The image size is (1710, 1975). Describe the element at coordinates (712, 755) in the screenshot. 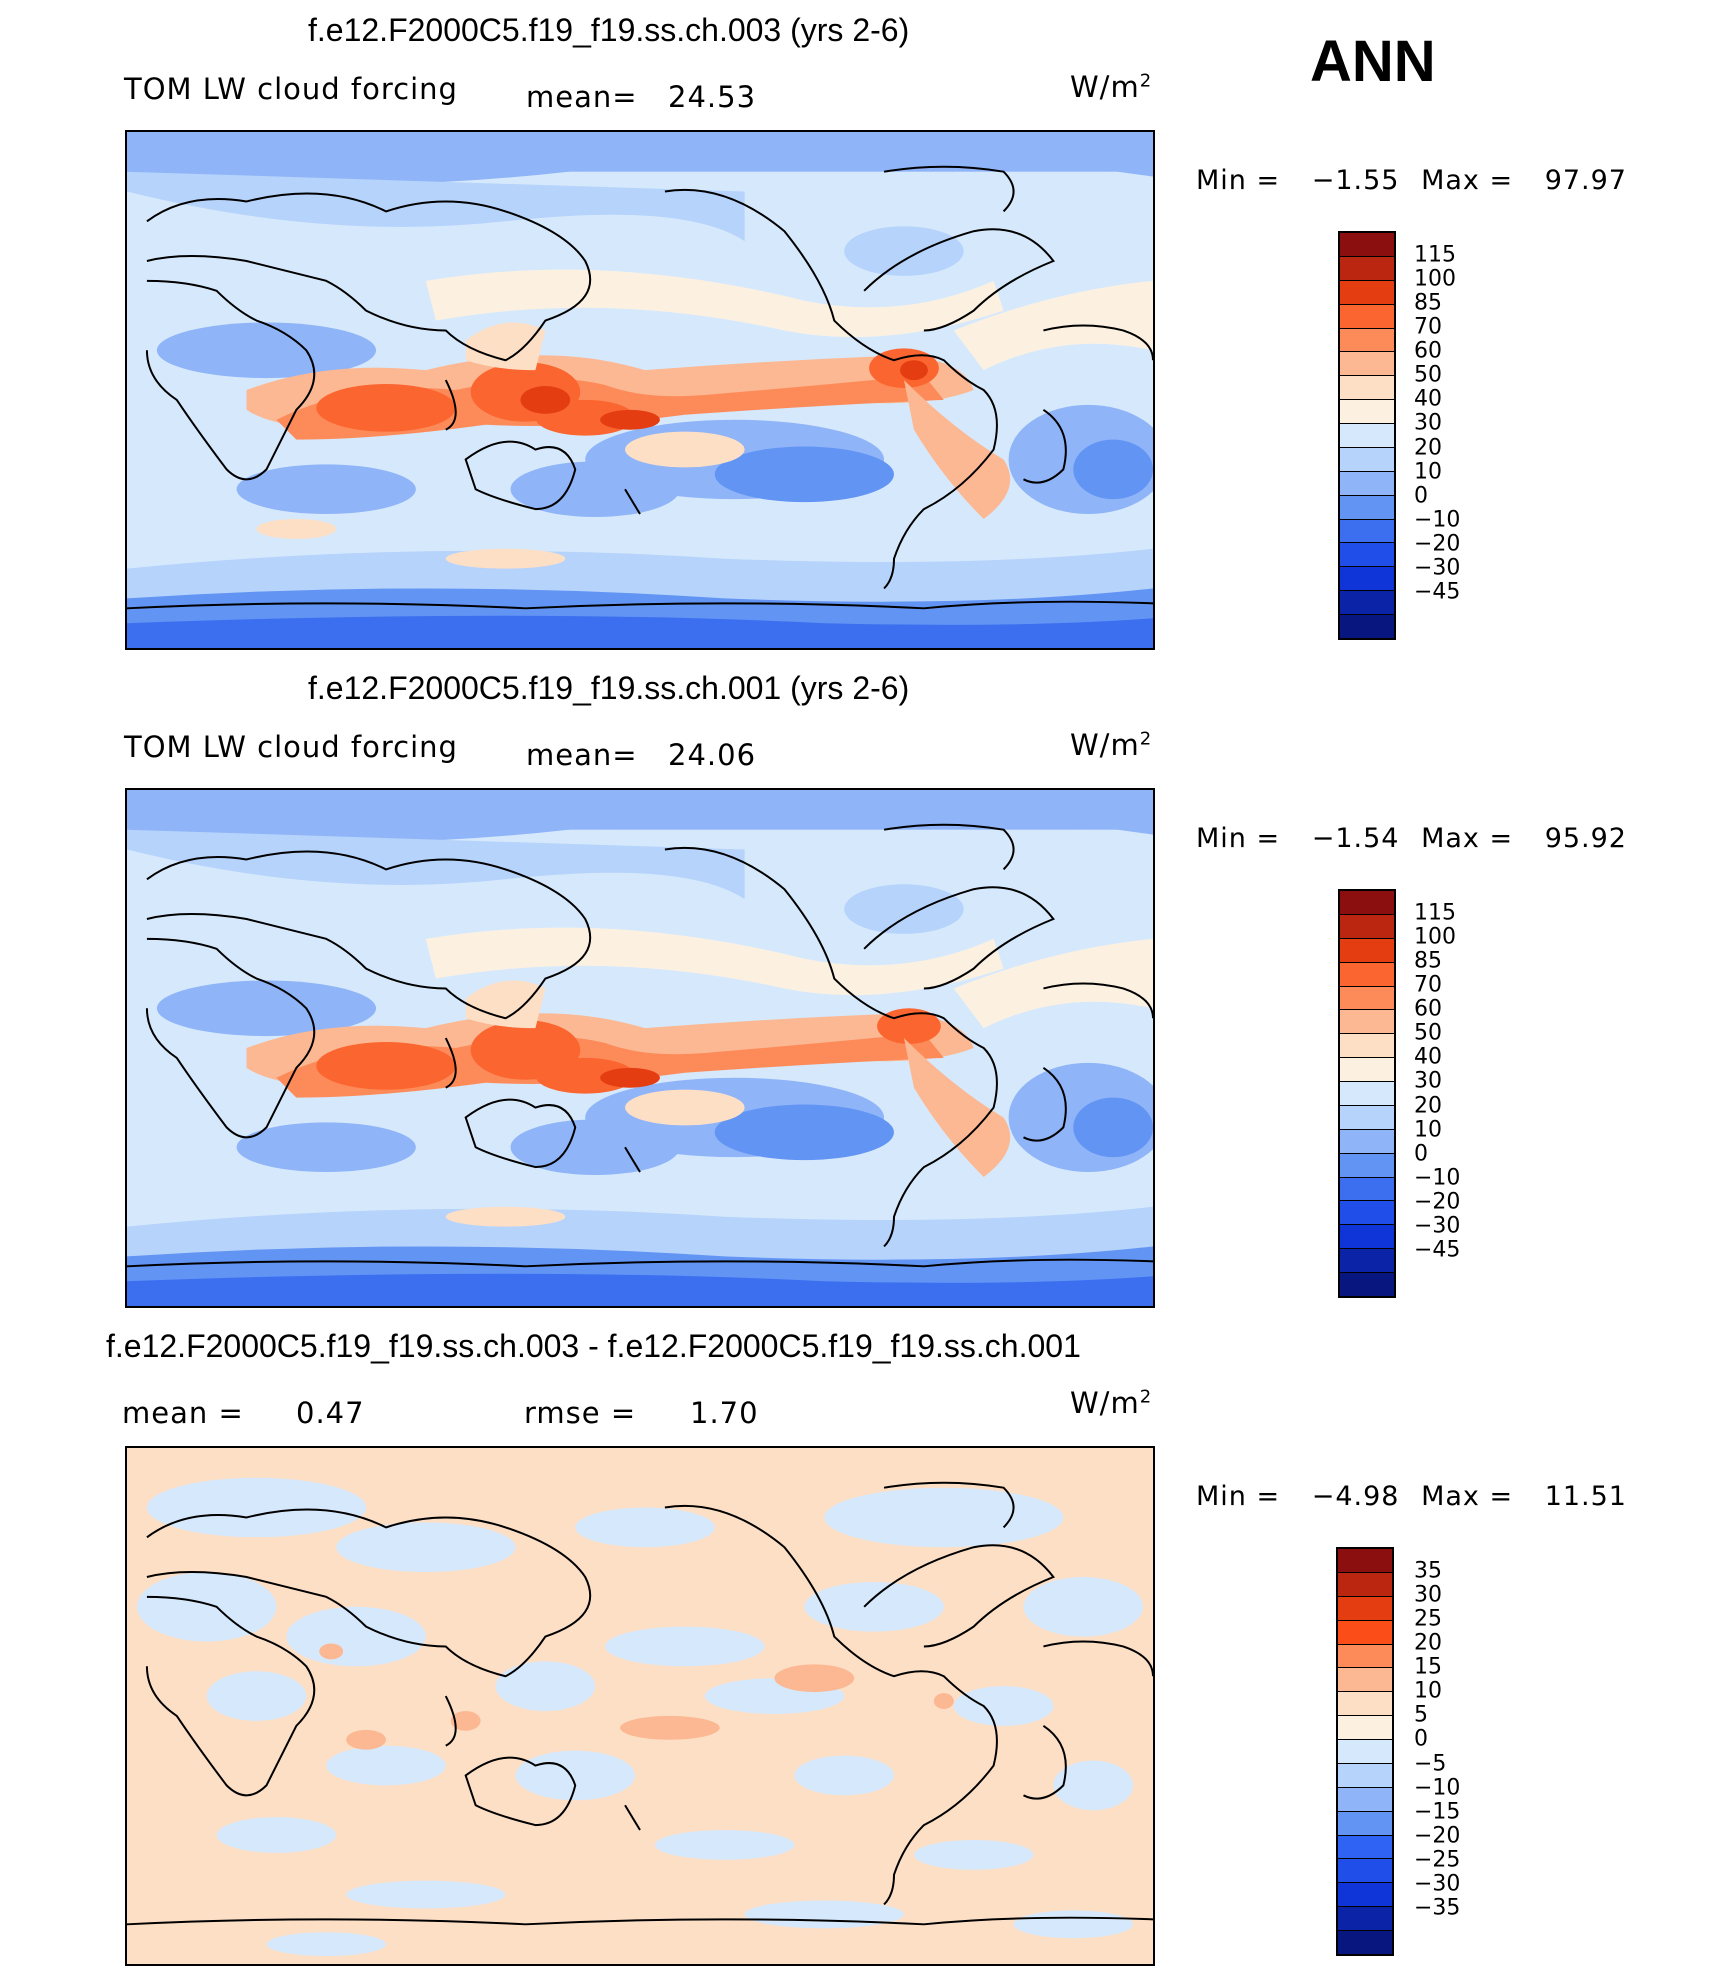

I see `panel-2-mean-value: 24.06` at that location.